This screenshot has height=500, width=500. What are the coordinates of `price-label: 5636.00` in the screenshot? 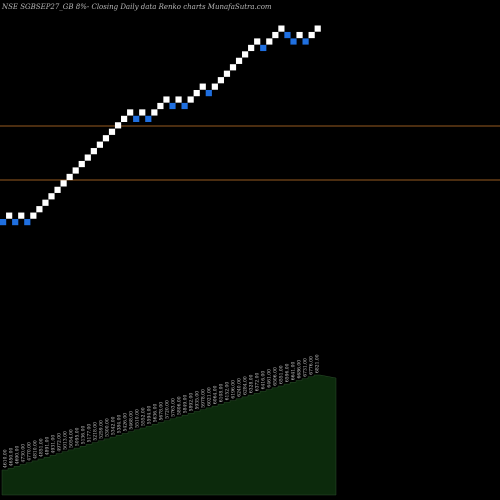 It's located at (156, 413).